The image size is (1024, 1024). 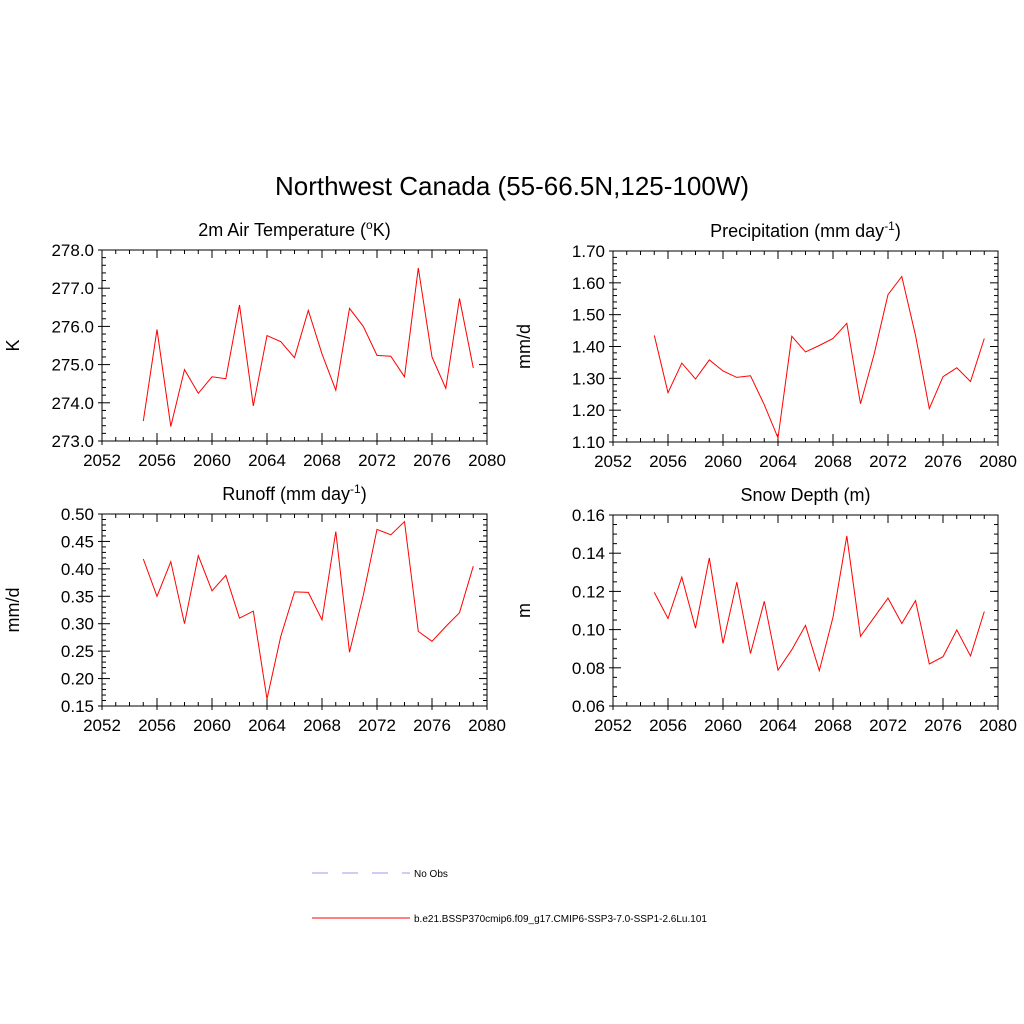 What do you see at coordinates (588, 283) in the screenshot?
I see `y-tick-label: 1.60` at bounding box center [588, 283].